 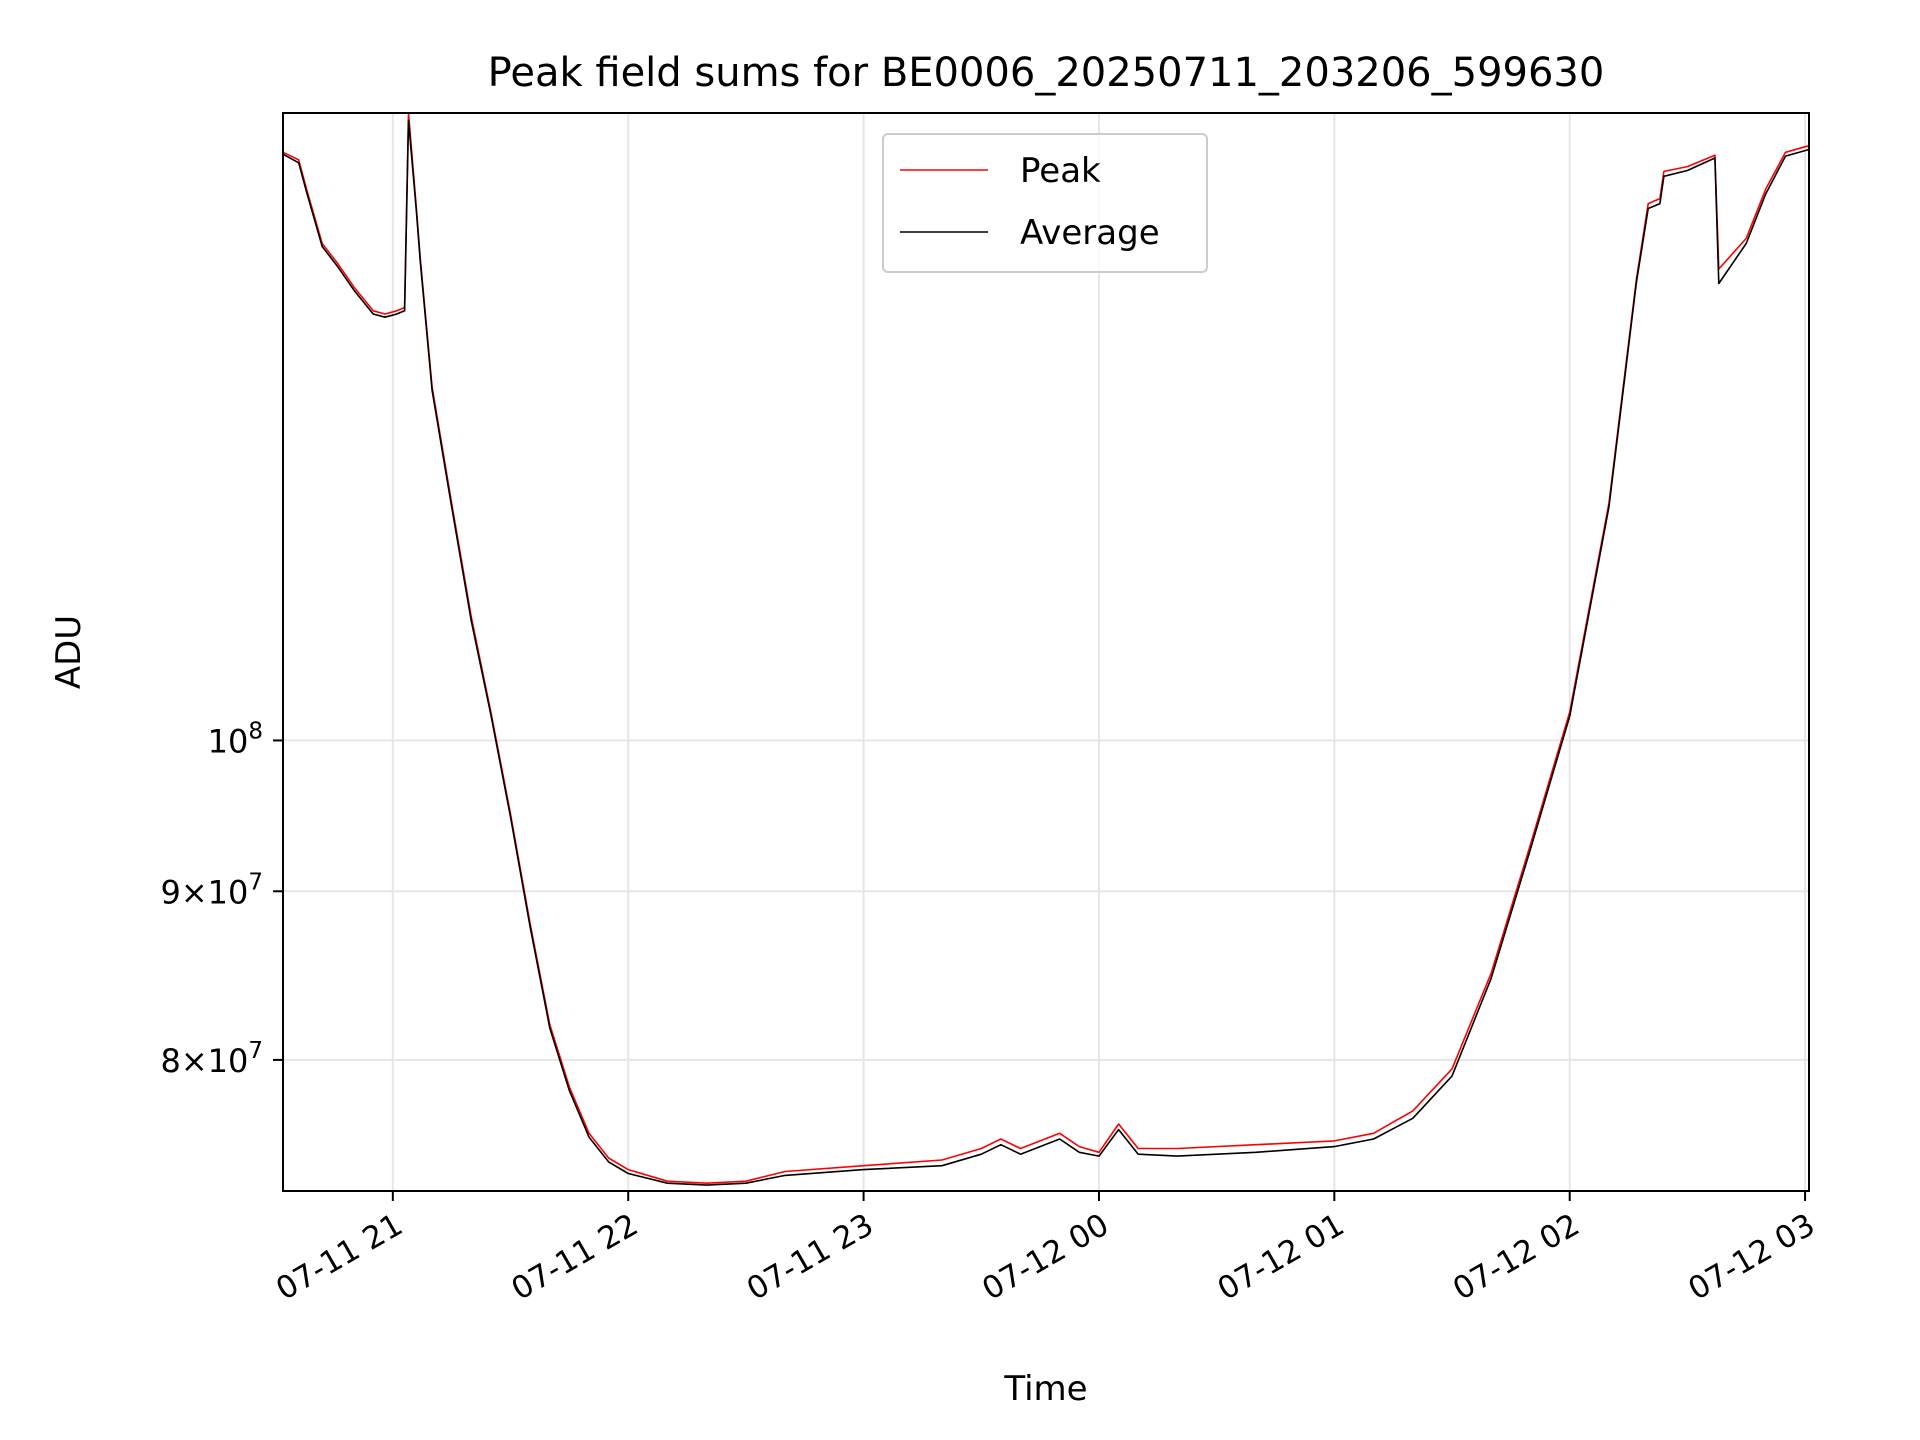 What do you see at coordinates (211, 890) in the screenshot?
I see `y-tick-label: 9×107` at bounding box center [211, 890].